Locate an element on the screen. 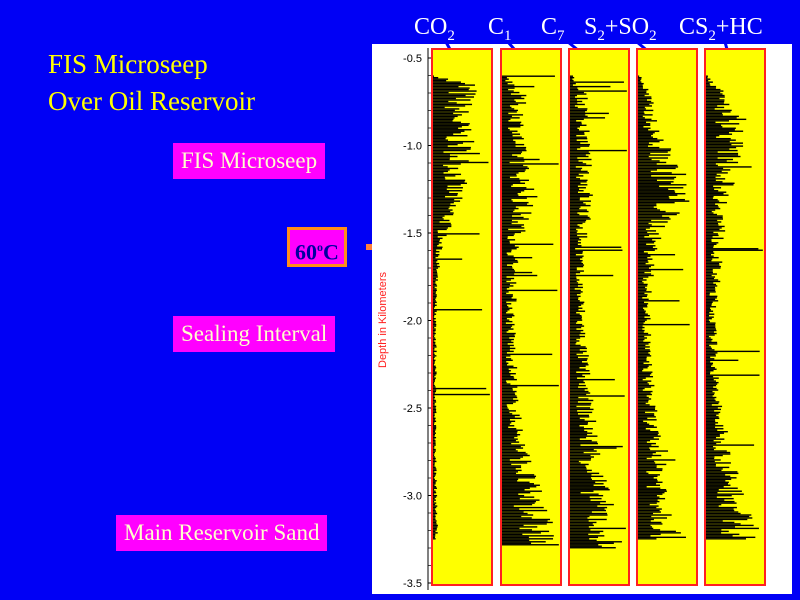  column-header-co2: CO2 is located at coordinates (434, 29).